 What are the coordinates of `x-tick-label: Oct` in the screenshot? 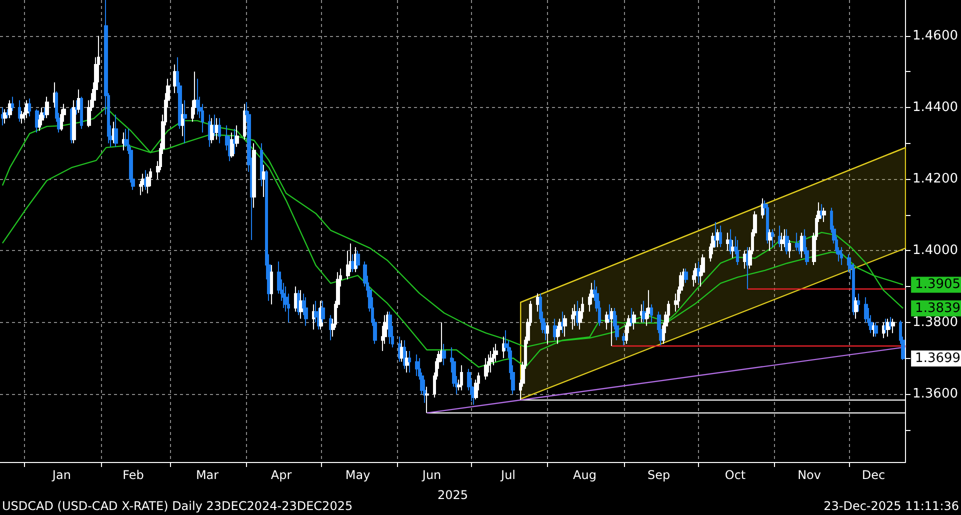 It's located at (735, 475).